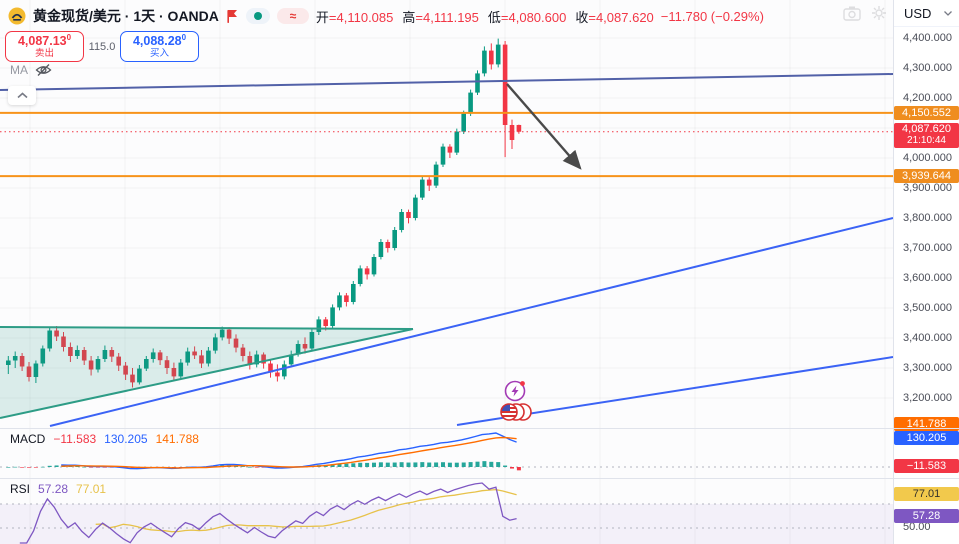 The height and width of the screenshot is (544, 959). What do you see at coordinates (19, 70) in the screenshot?
I see `ma-indicator-label: MA` at bounding box center [19, 70].